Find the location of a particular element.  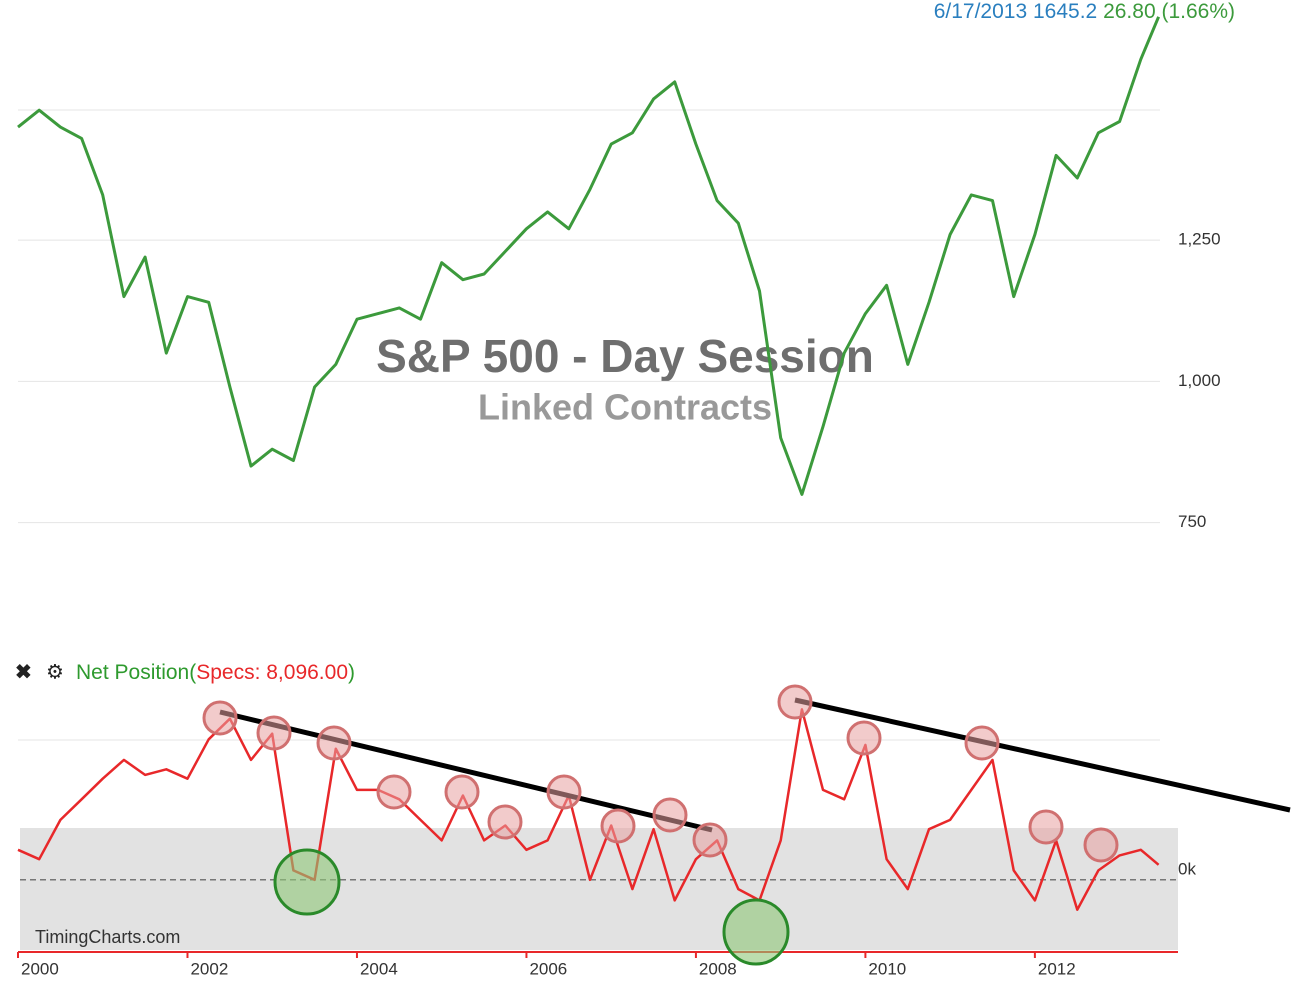

band is located at coordinates (599, 889).